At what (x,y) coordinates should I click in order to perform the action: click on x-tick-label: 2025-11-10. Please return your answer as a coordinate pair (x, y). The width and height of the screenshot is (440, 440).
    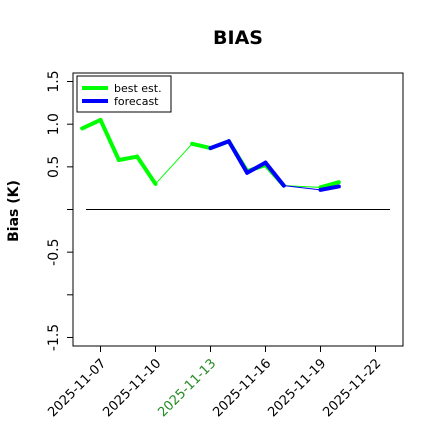
    Looking at the image, I should click on (132, 388).